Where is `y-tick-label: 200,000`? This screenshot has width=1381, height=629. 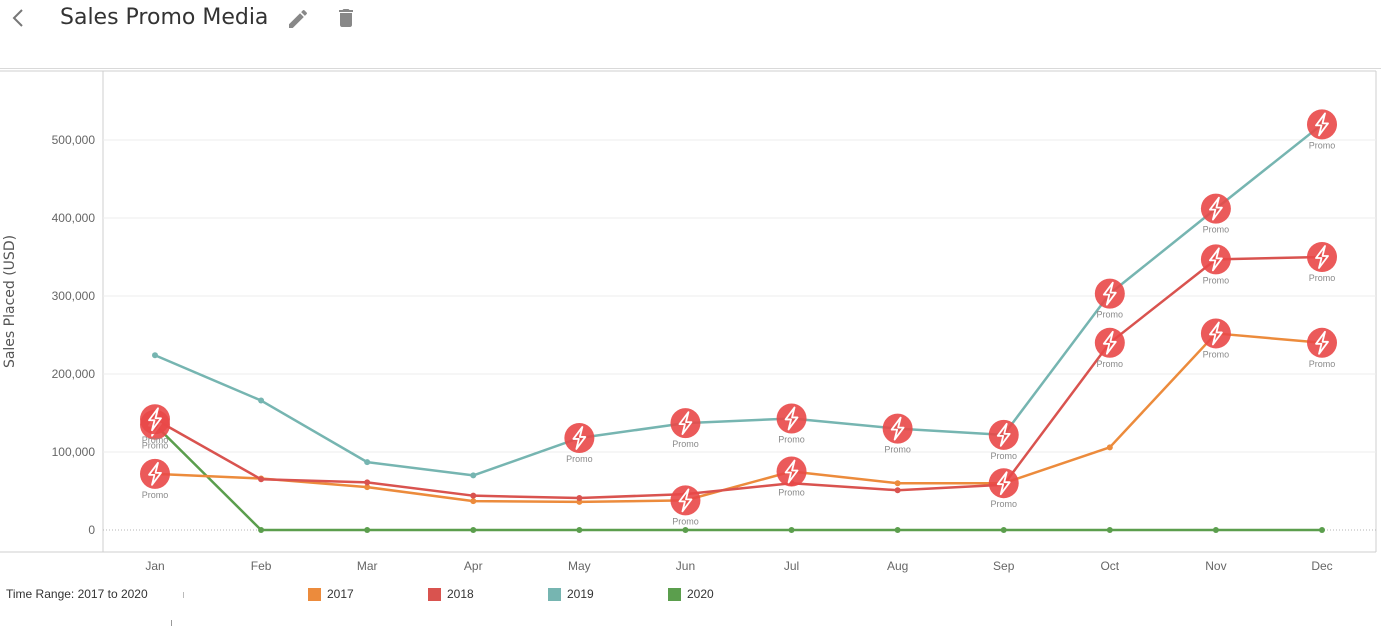
y-tick-label: 200,000 is located at coordinates (74, 374).